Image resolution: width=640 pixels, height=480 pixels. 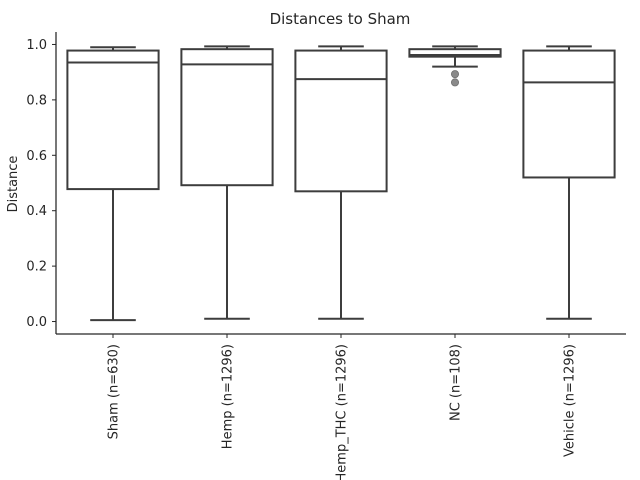 I want to click on y-tick-label: 0.8, so click(x=36, y=100).